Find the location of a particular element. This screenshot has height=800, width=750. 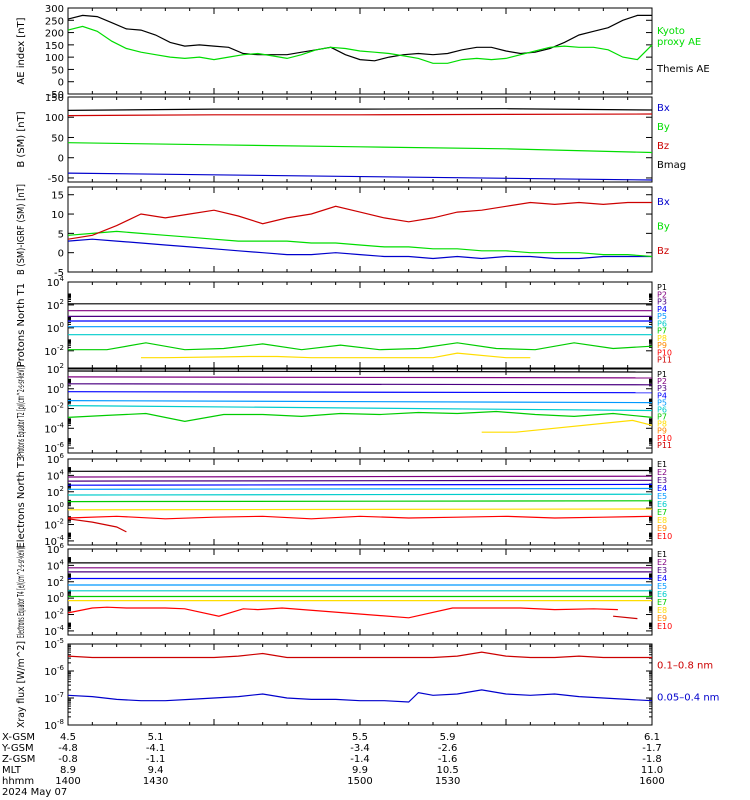

series-line-pn-P7 is located at coordinates (360, 346).